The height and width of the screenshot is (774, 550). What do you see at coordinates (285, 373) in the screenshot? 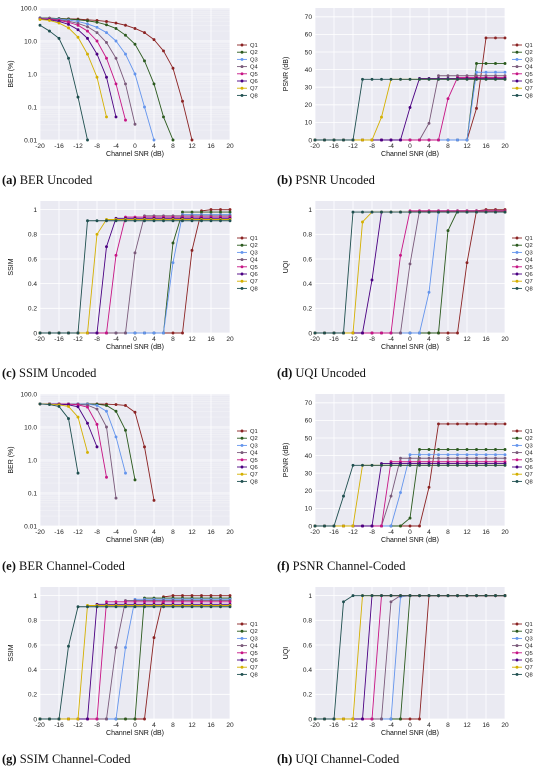
I see `panel-caption-letter: (d)` at bounding box center [285, 373].